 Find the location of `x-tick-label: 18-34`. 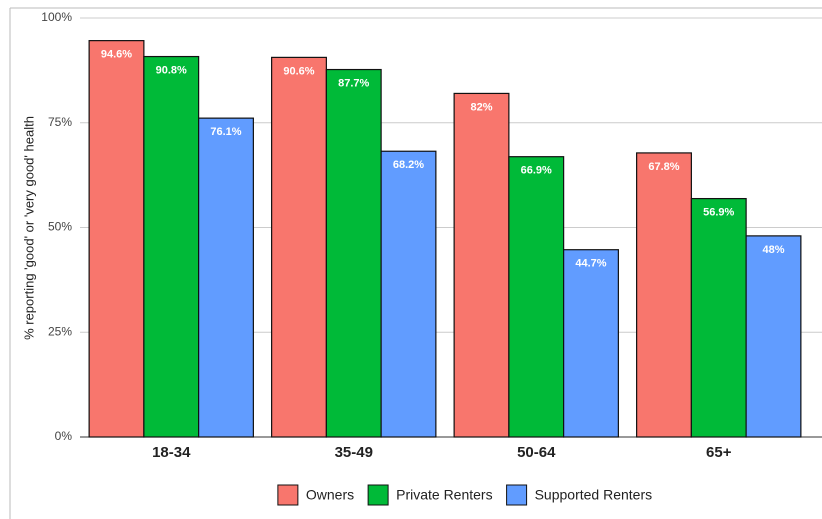

x-tick-label: 18-34 is located at coordinates (171, 452).